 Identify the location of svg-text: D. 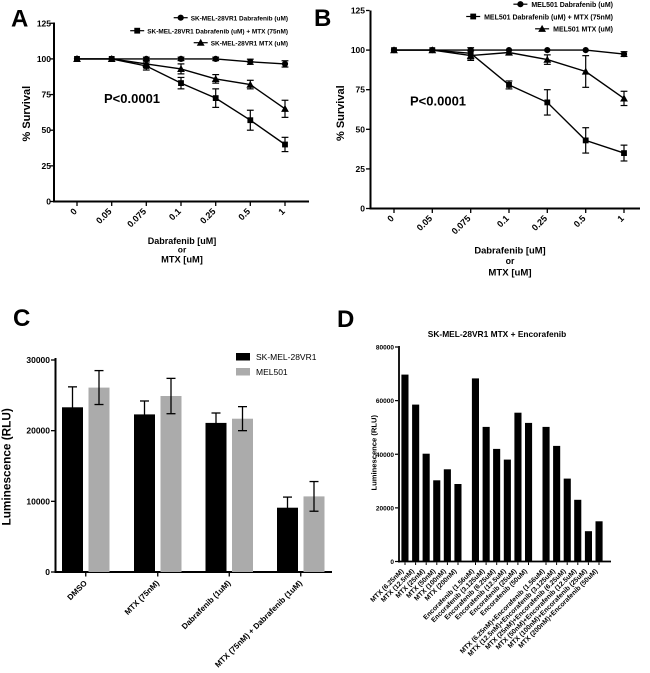
(345, 319).